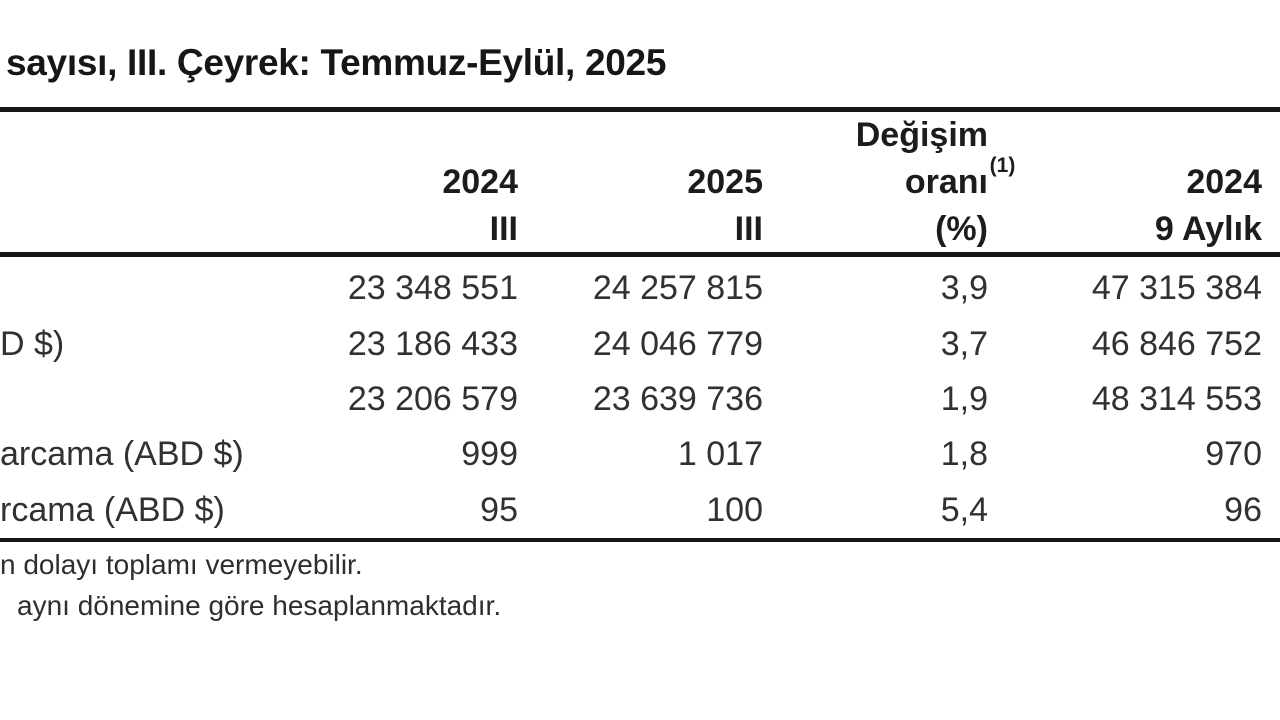  I want to click on table-row: rcama (ABD $) 95 100 5,4 96, so click(631, 510).